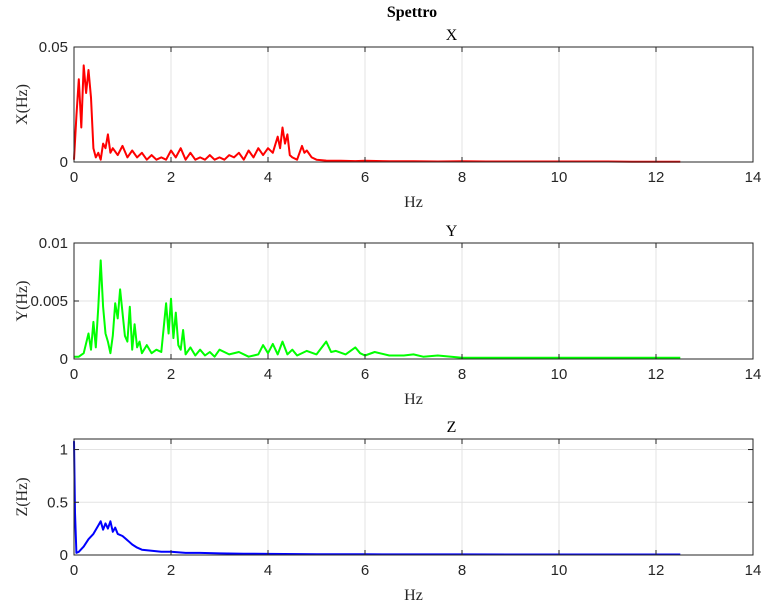  What do you see at coordinates (22, 104) in the screenshot?
I see `y-axis-label-x: X(Hz)` at bounding box center [22, 104].